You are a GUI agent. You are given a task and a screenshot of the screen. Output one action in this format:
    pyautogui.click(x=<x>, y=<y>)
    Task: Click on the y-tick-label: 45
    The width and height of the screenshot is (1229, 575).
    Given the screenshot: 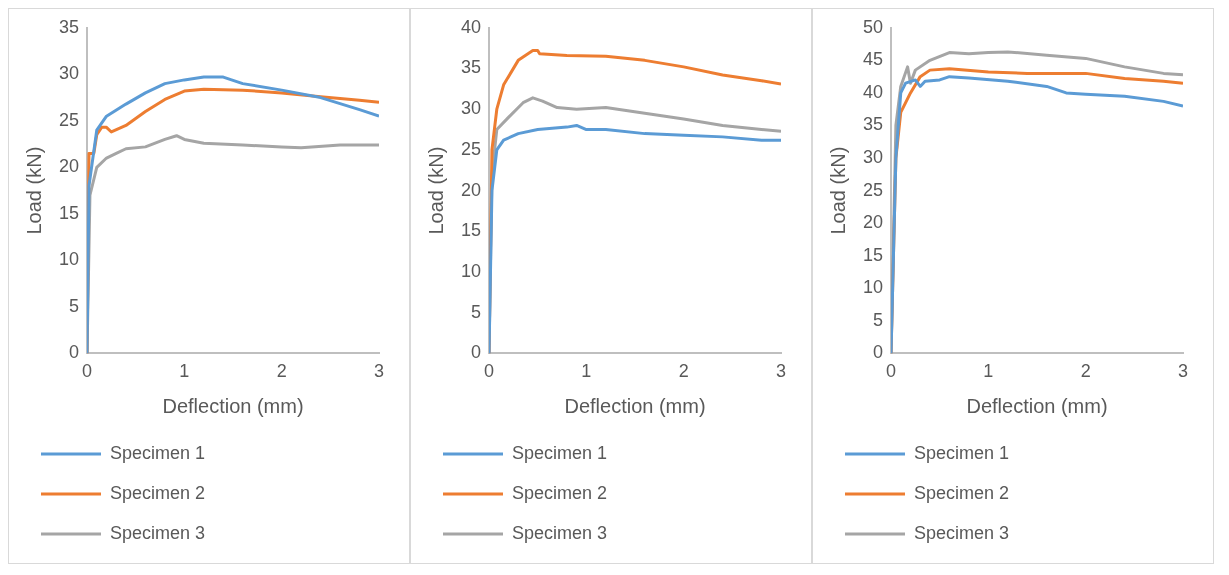 What is the action you would take?
    pyautogui.click(x=873, y=59)
    